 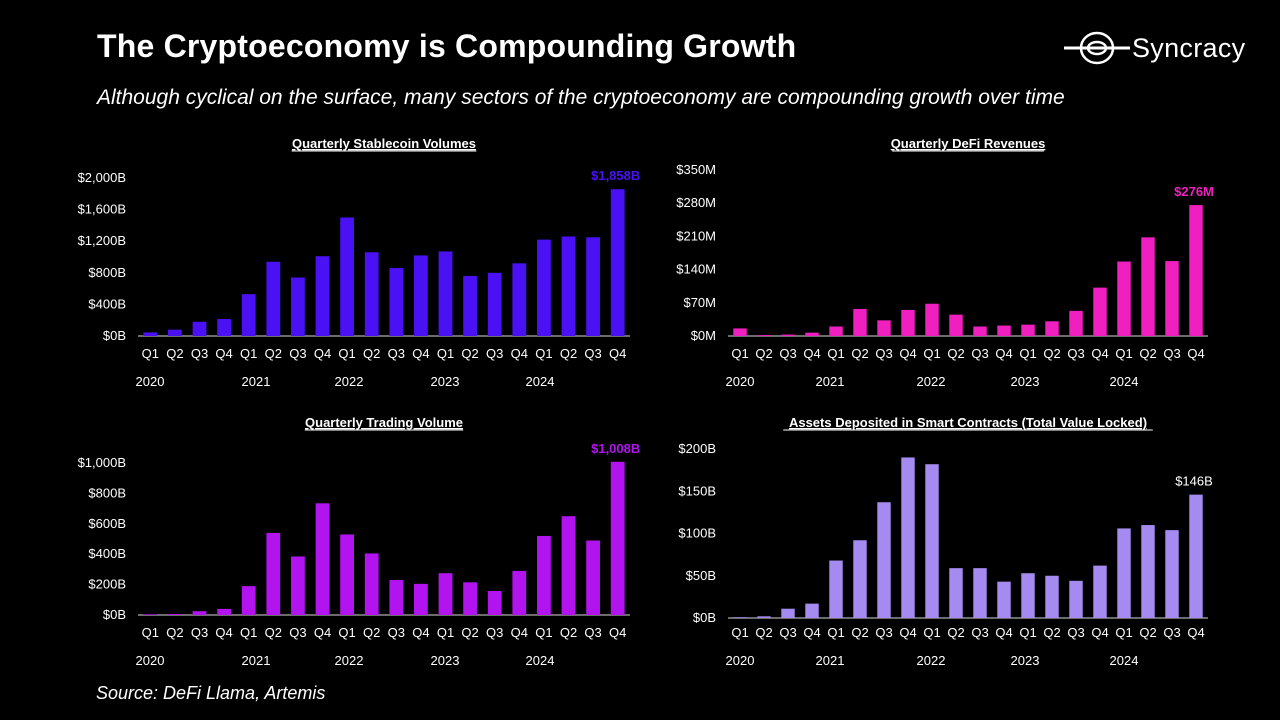 I want to click on syncracy-logo: Syncracy, so click(x=1164, y=48).